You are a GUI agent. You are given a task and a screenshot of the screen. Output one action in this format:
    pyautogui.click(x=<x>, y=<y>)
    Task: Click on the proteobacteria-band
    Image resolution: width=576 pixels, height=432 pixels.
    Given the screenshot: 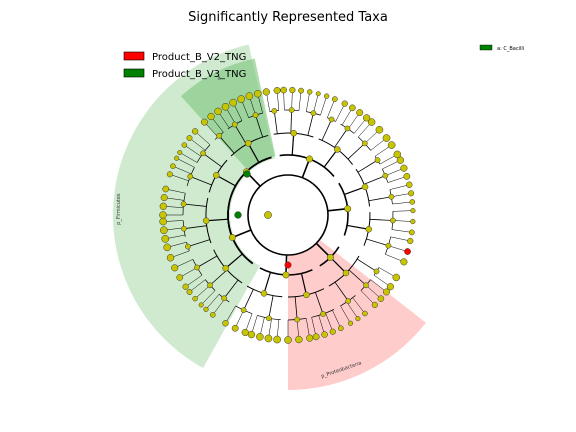 What is the action you would take?
    pyautogui.click(x=357, y=314)
    